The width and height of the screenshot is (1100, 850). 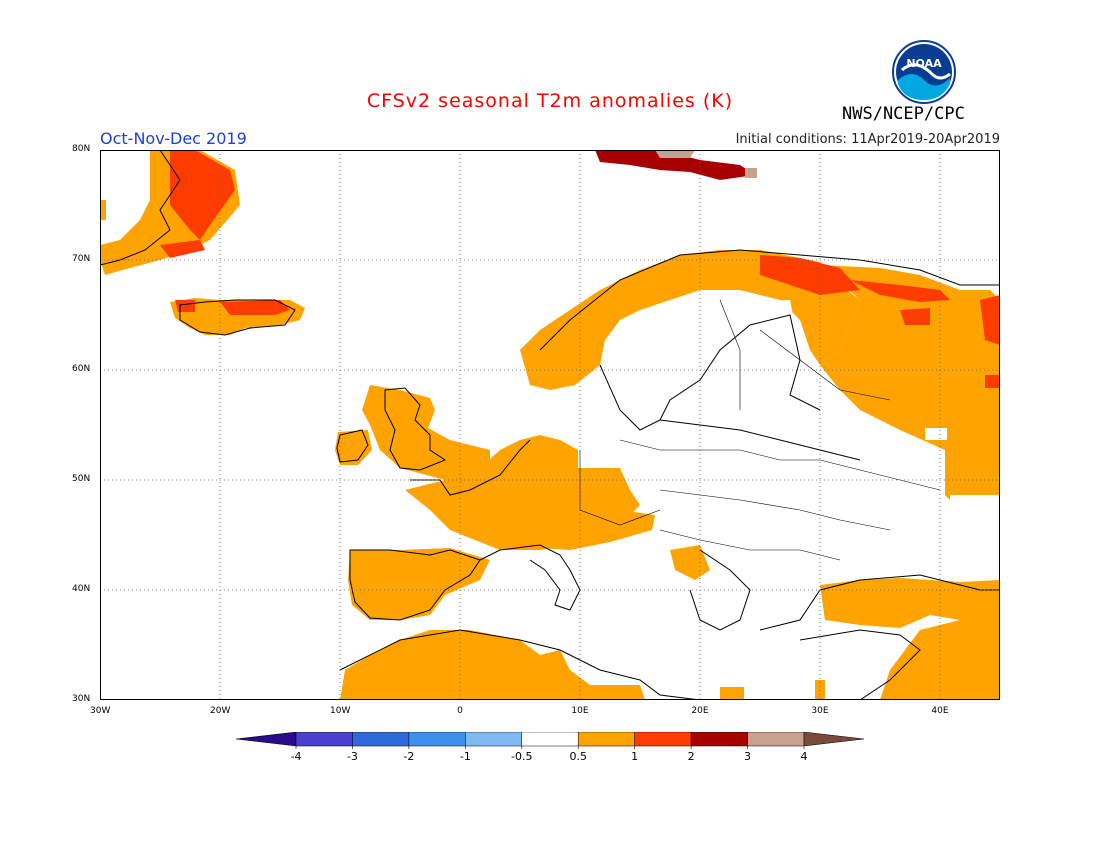 What do you see at coordinates (81, 149) in the screenshot?
I see `lat-label: 80N` at bounding box center [81, 149].